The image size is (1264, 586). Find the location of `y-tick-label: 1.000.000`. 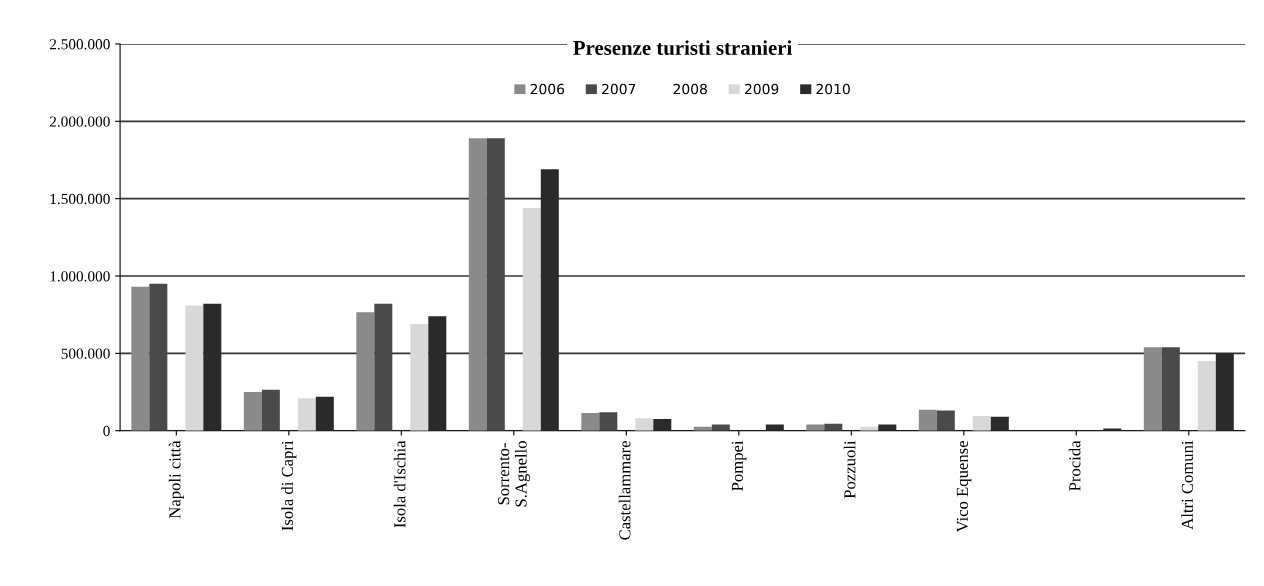

y-tick-label: 1.000.000 is located at coordinates (80, 276).